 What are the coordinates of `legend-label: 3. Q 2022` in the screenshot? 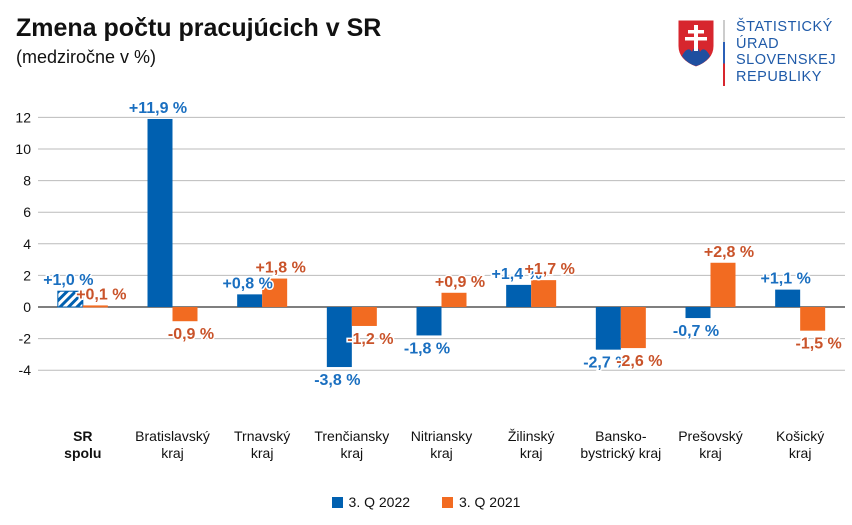 It's located at (379, 502).